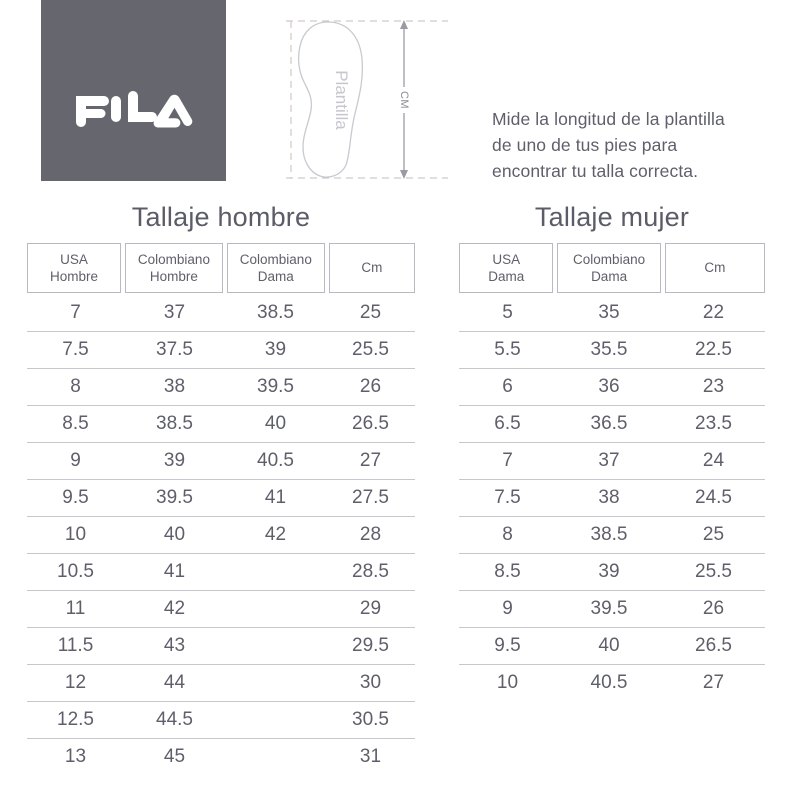 Image resolution: width=800 pixels, height=800 pixels. I want to click on table-row: 7.5 38 24.5, so click(612, 498).